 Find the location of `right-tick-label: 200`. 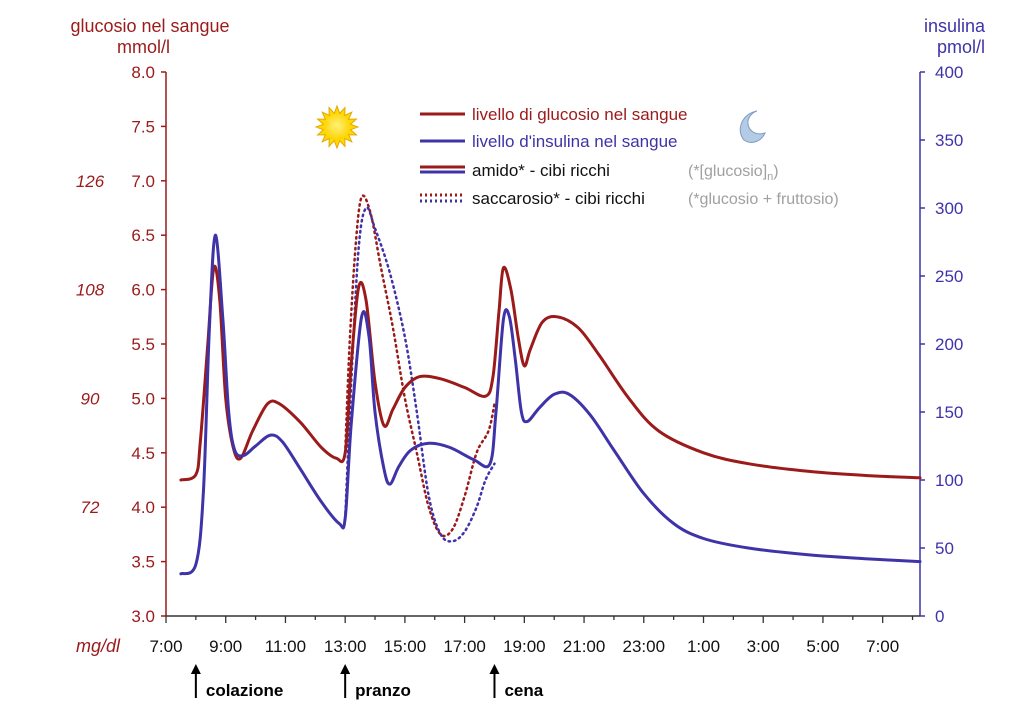

right-tick-label: 200 is located at coordinates (949, 344).